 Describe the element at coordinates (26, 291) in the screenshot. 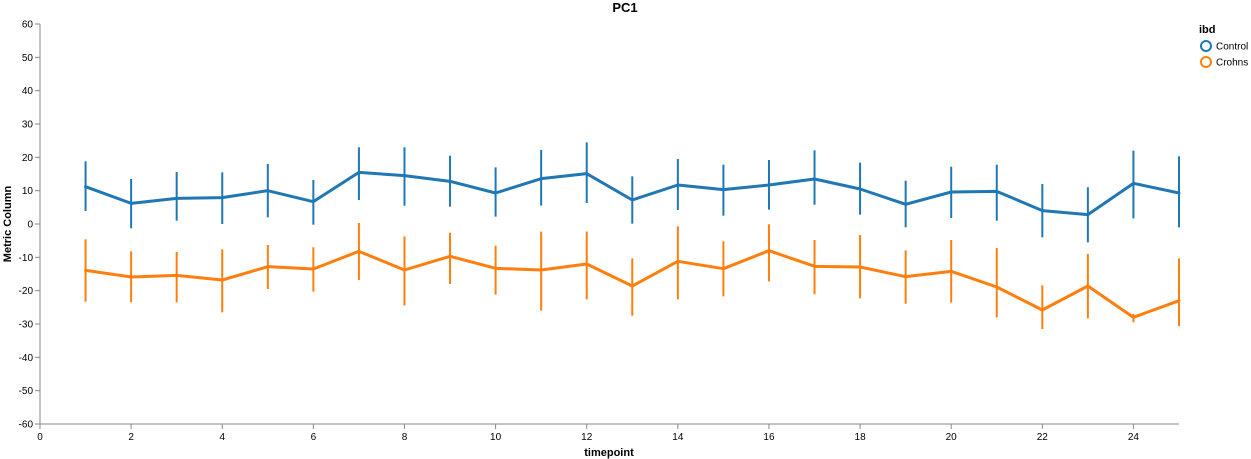

I see `y-tick-label: -20` at that location.